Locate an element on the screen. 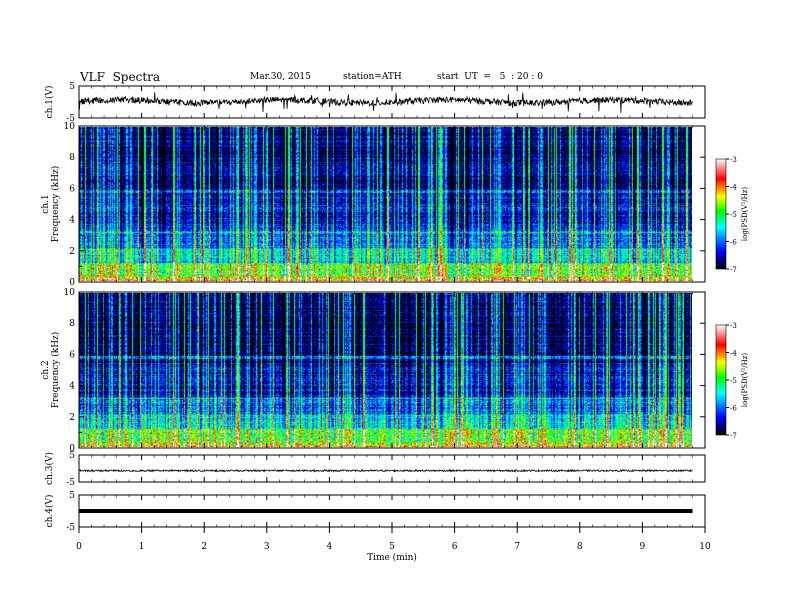 This screenshot has width=792, height=612. x-axis-label: Time (min) is located at coordinates (392, 557).